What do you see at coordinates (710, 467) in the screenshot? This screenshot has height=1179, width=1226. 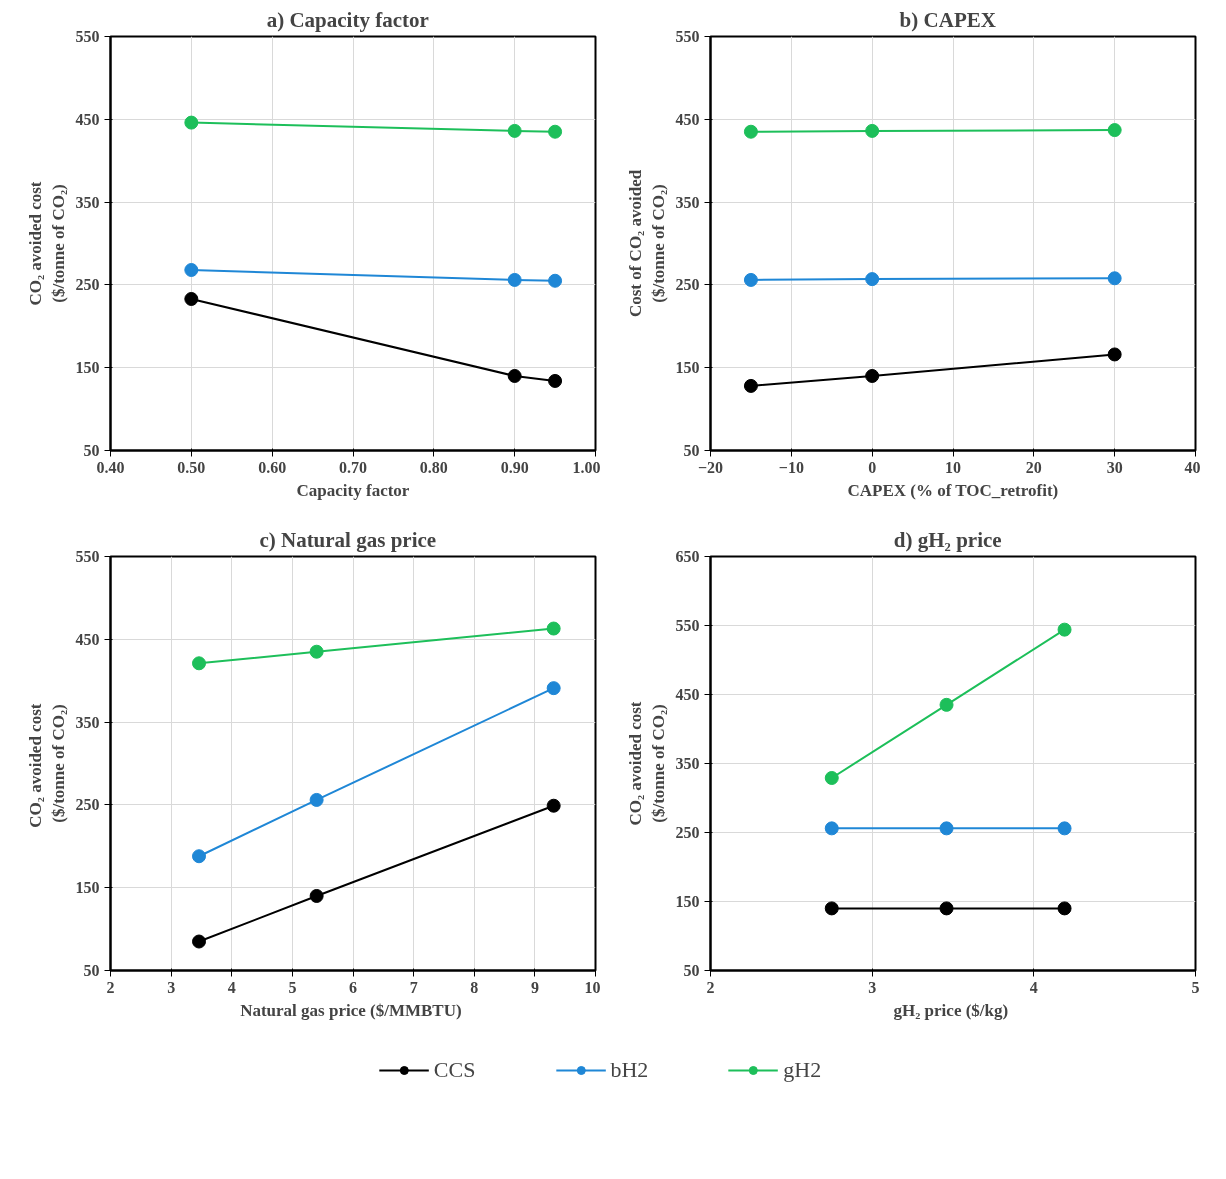 I see `x-tick-label: −20` at bounding box center [710, 467].